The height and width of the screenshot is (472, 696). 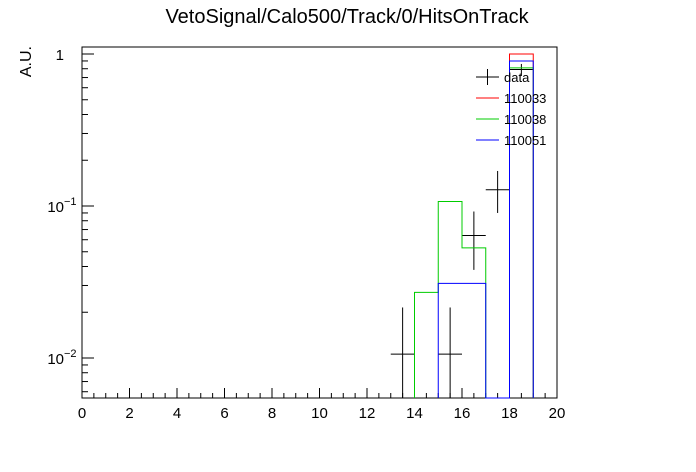 What do you see at coordinates (70, 354) in the screenshot?
I see `y-tick-exponent: −2` at bounding box center [70, 354].